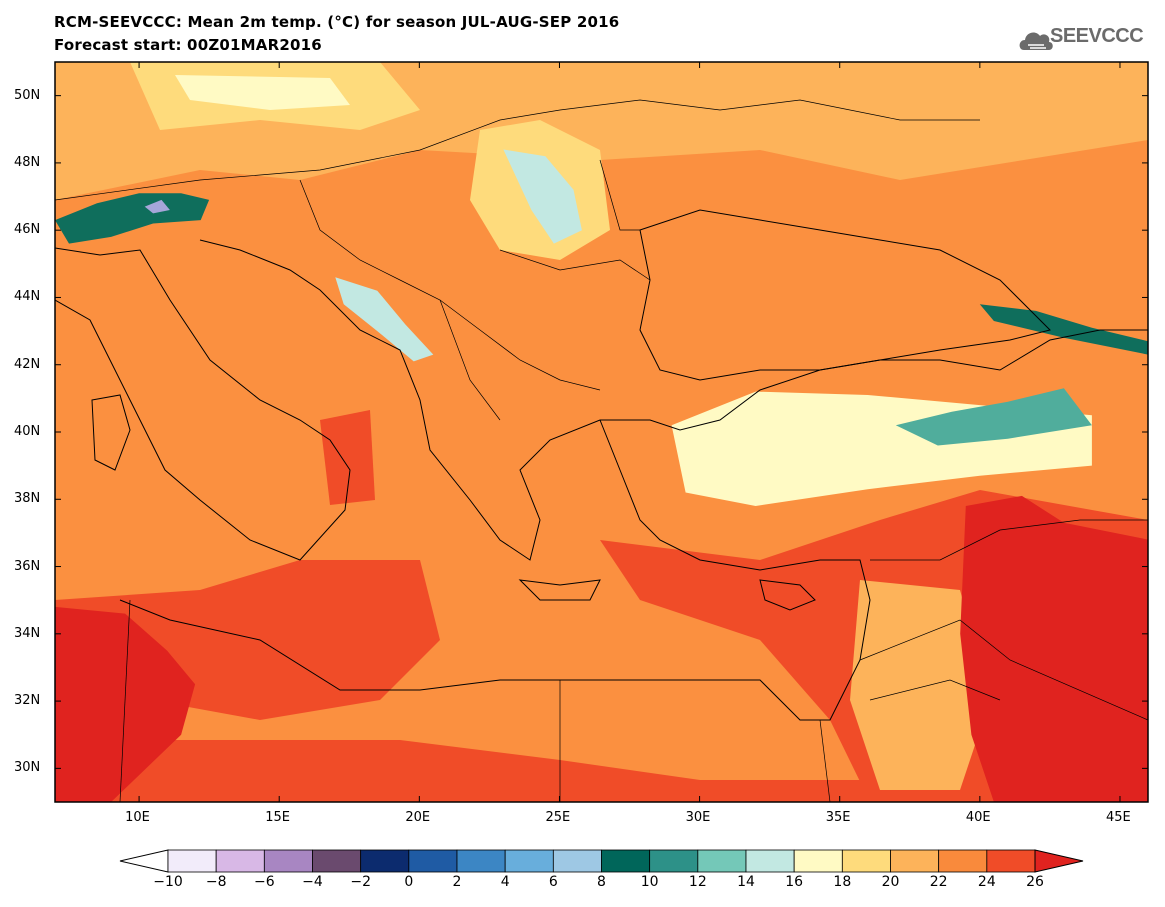 The image size is (1165, 907). What do you see at coordinates (27, 701) in the screenshot?
I see `lat-label-32N: 32N` at bounding box center [27, 701].